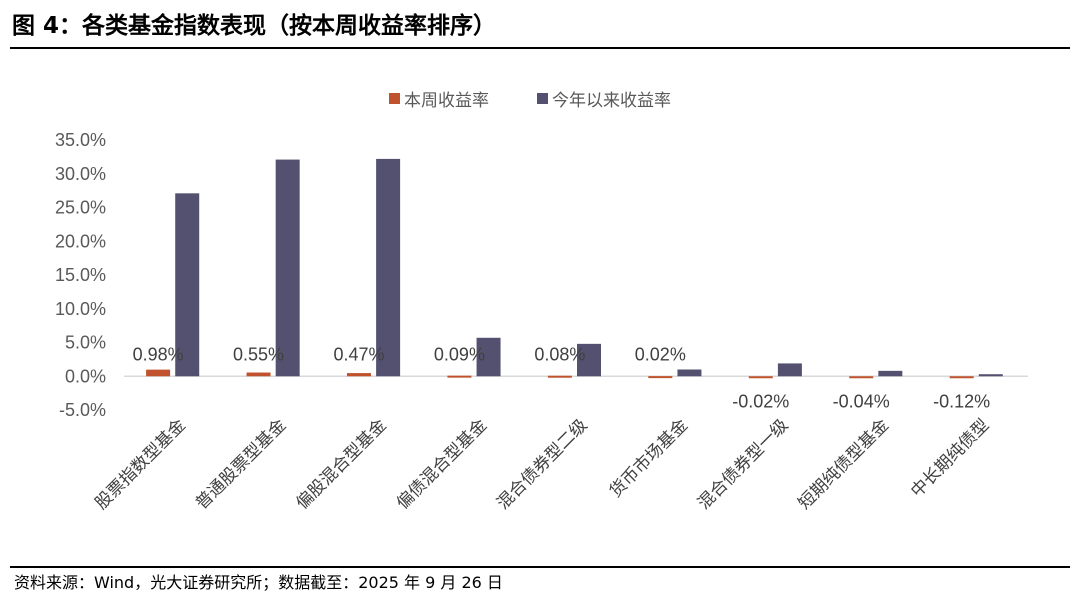  What do you see at coordinates (158, 354) in the screenshot?
I see `data-label-weekly: 0.98%` at bounding box center [158, 354].